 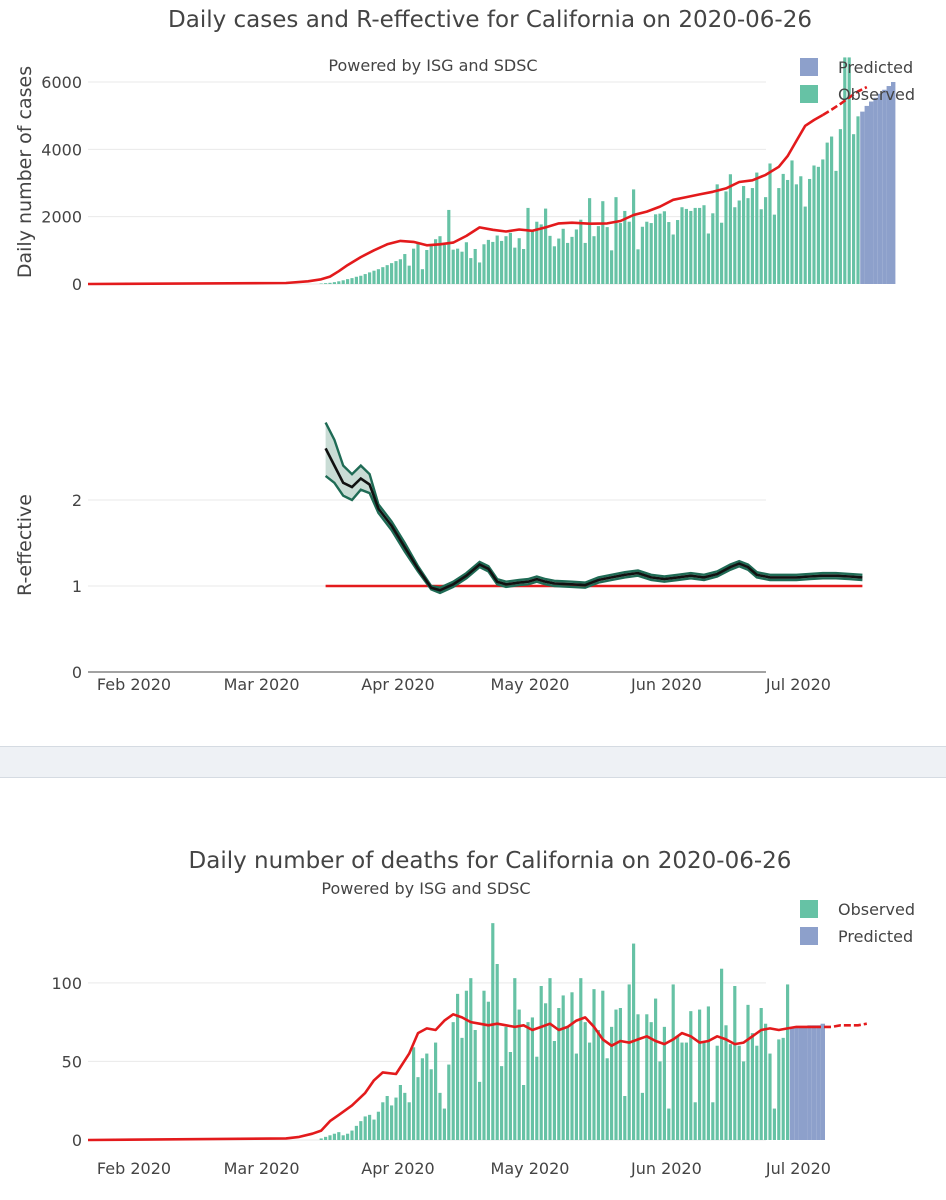 What do you see at coordinates (875, 67) in the screenshot?
I see `cases-legend-label: Predicted` at bounding box center [875, 67].